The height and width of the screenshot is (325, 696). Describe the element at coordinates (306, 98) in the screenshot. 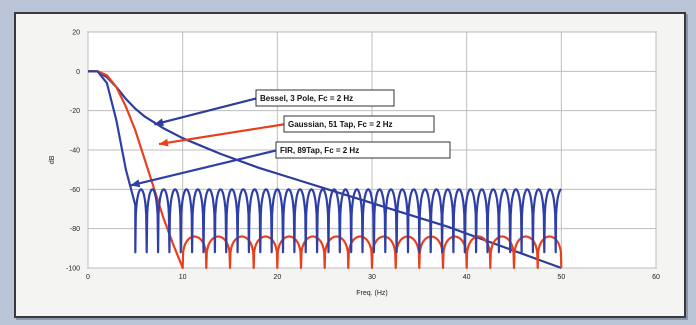

I see `annotation-label: Bessel, 3 Pole, Fc = 2 Hz` at that location.